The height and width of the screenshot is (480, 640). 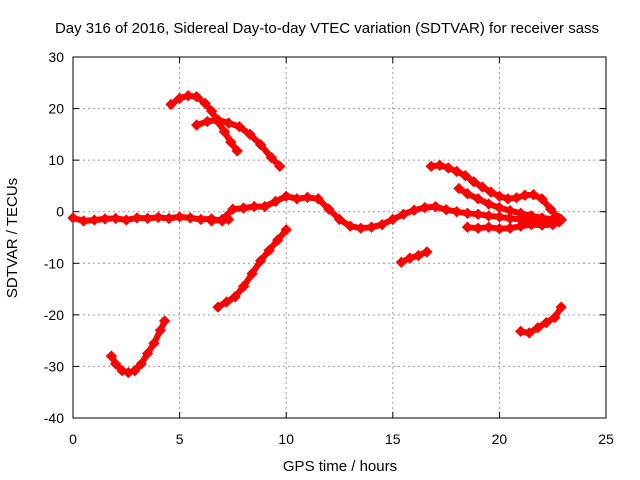 I want to click on x-tick-label: 0, so click(x=73, y=439).